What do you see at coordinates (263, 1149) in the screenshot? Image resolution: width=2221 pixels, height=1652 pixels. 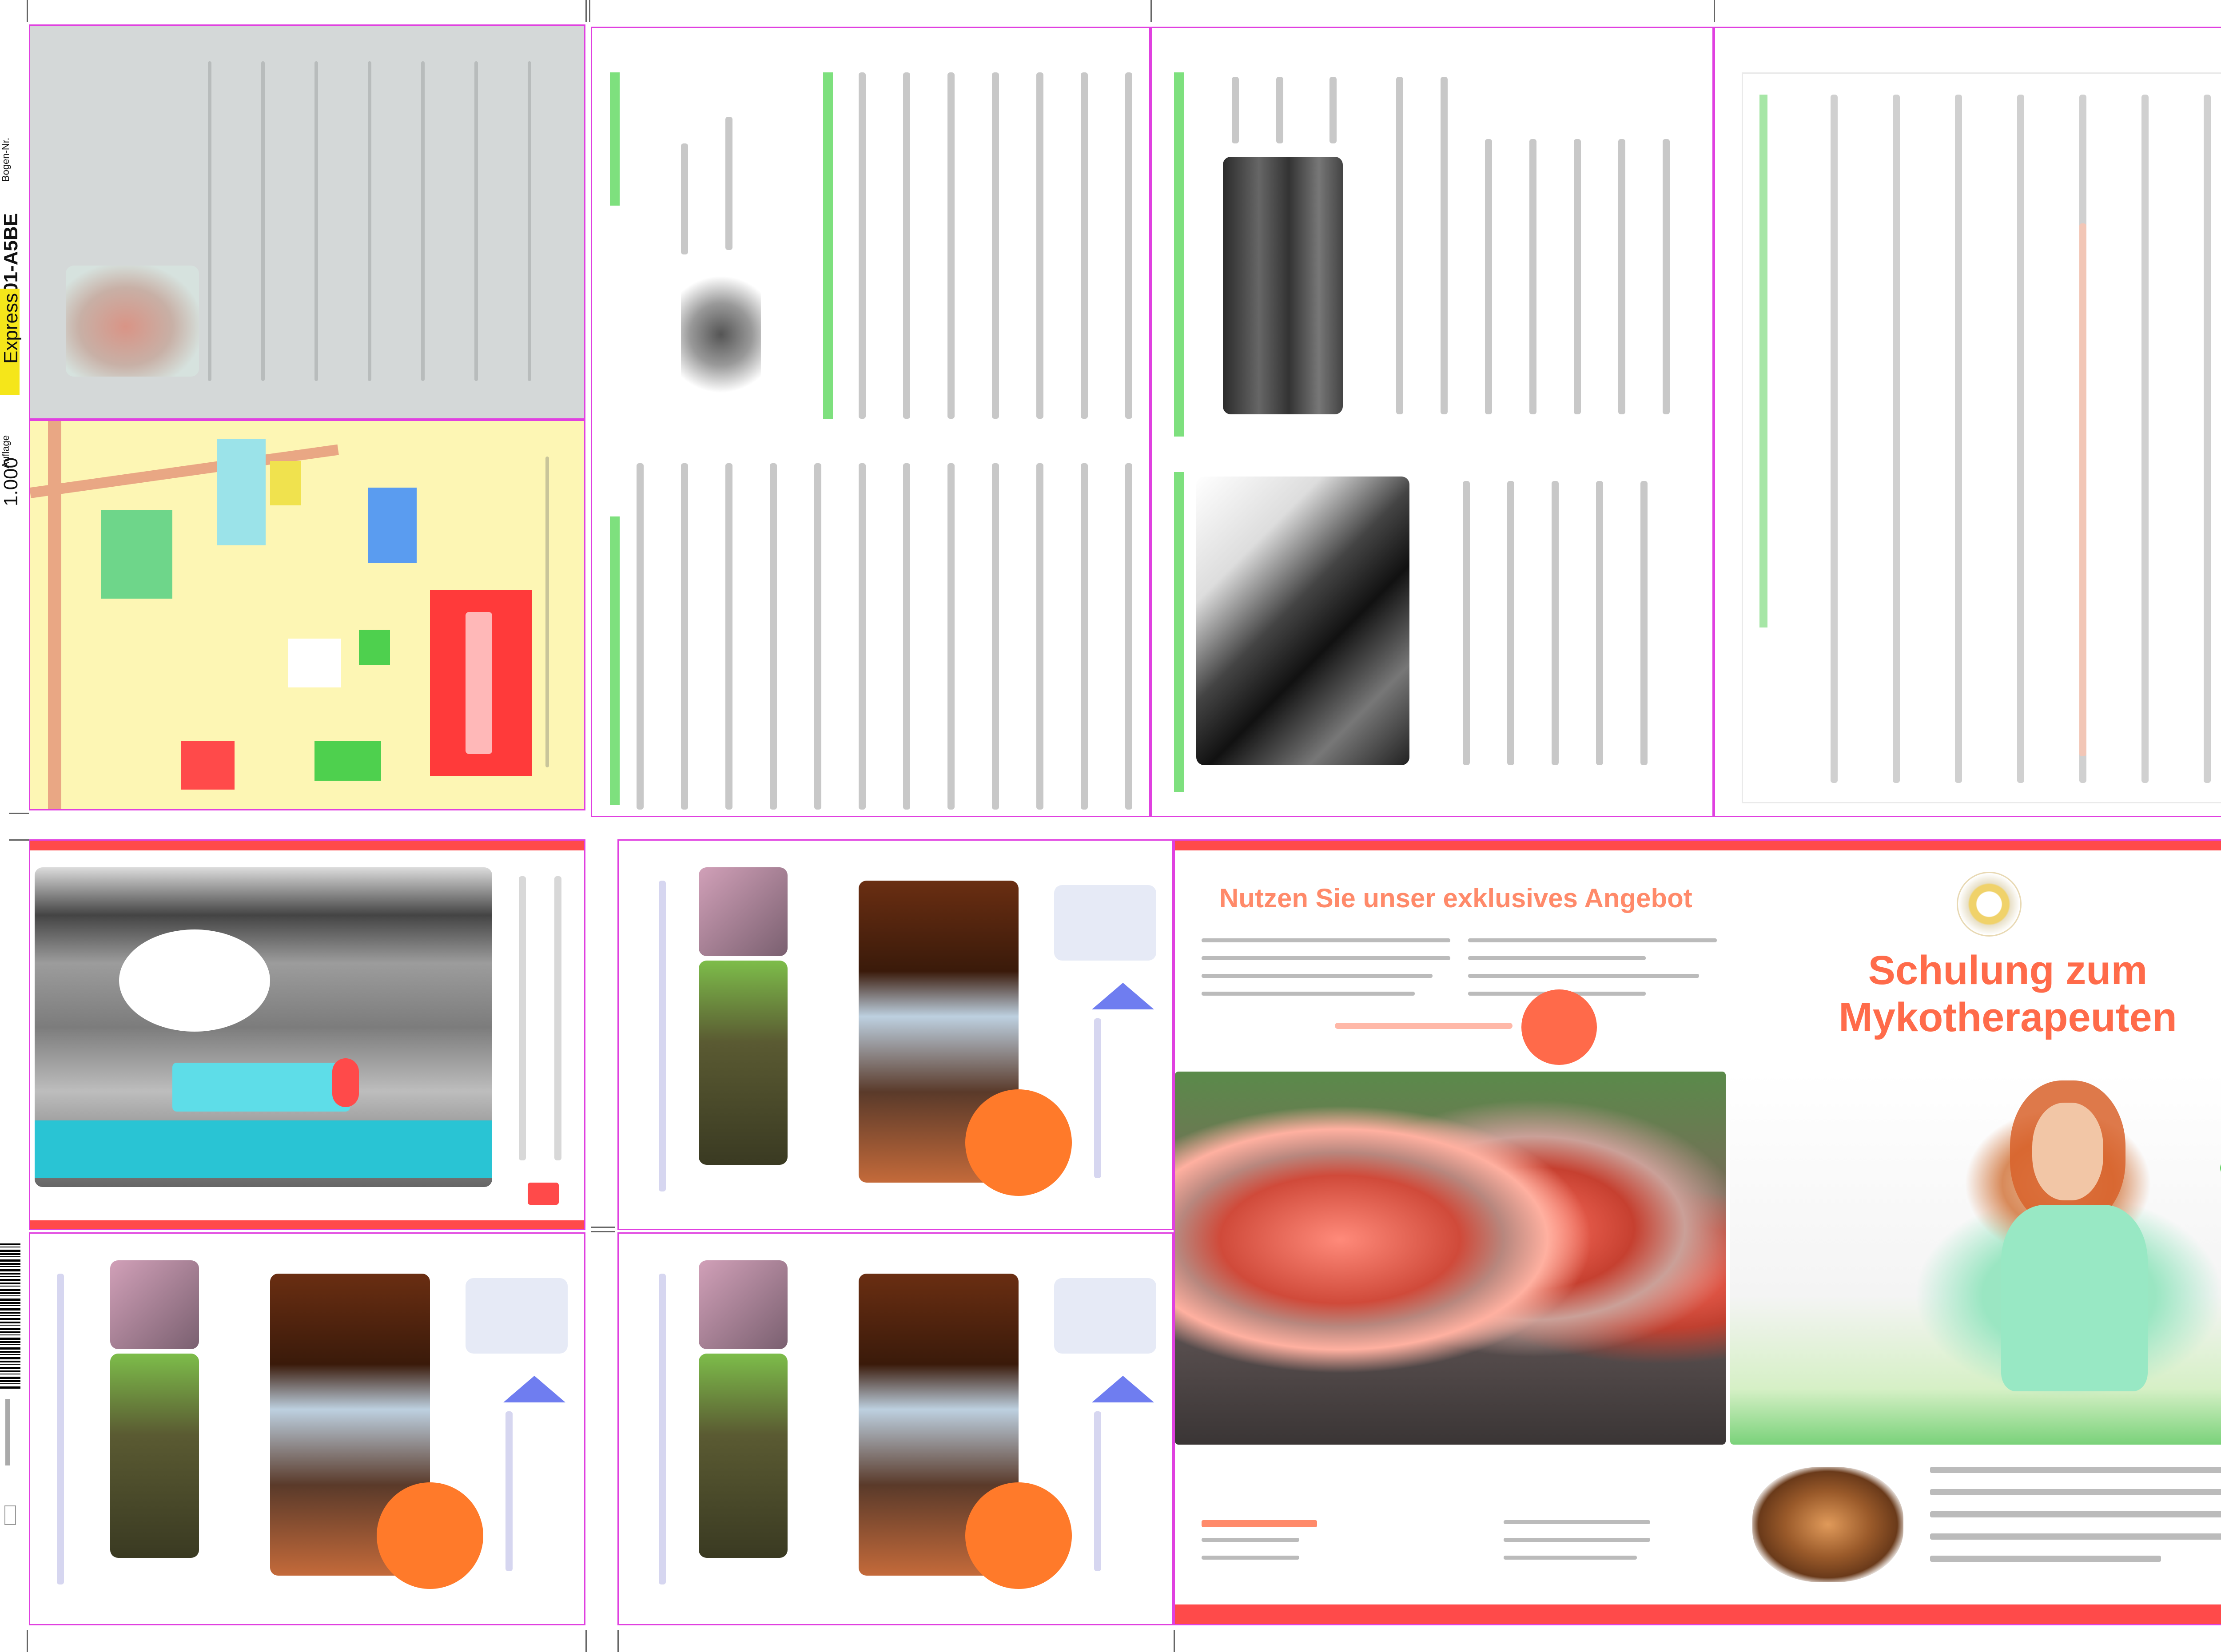 I see `ad-banner-cyan` at bounding box center [263, 1149].